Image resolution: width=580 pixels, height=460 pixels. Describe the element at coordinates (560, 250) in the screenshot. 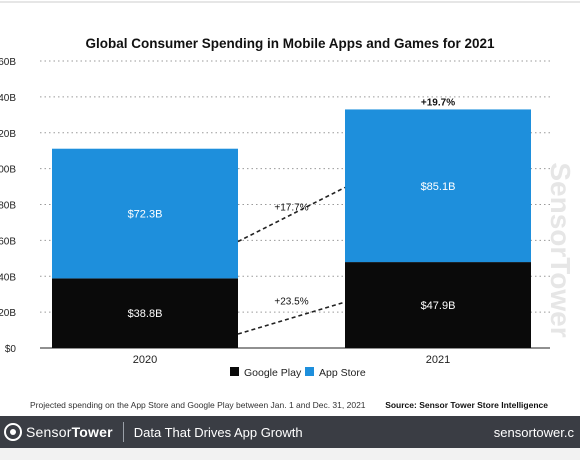

I see `watermark: SensorTower` at that location.